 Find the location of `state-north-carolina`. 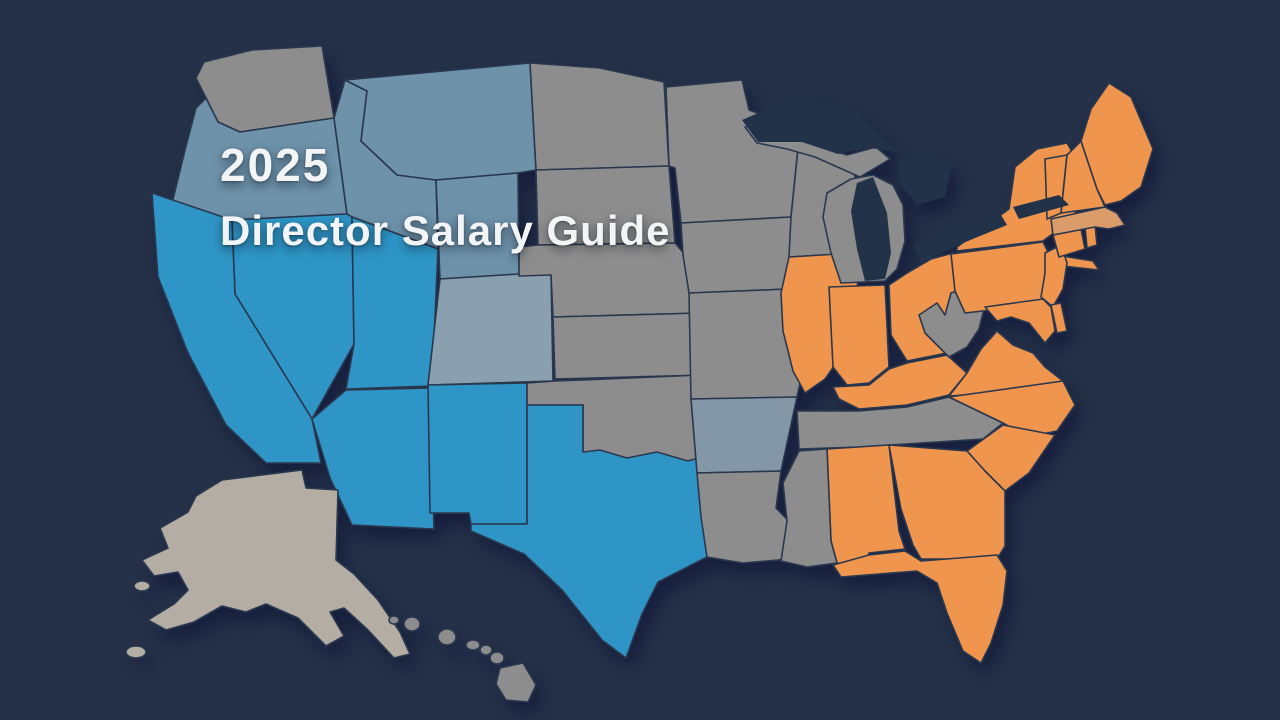

state-north-carolina is located at coordinates (1012, 409).